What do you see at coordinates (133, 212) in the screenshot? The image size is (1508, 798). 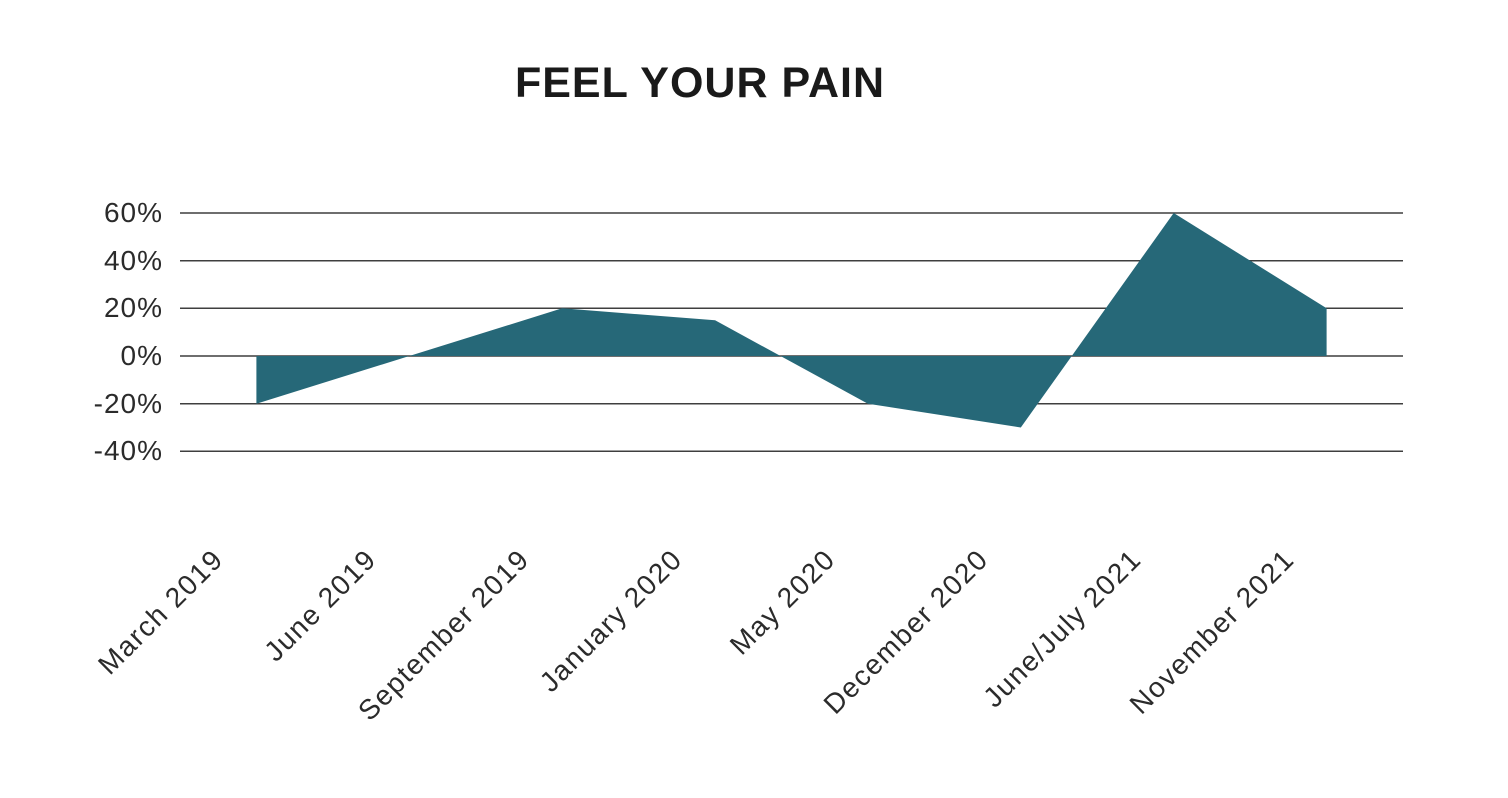 I see `y-tick-label: 60%` at bounding box center [133, 212].